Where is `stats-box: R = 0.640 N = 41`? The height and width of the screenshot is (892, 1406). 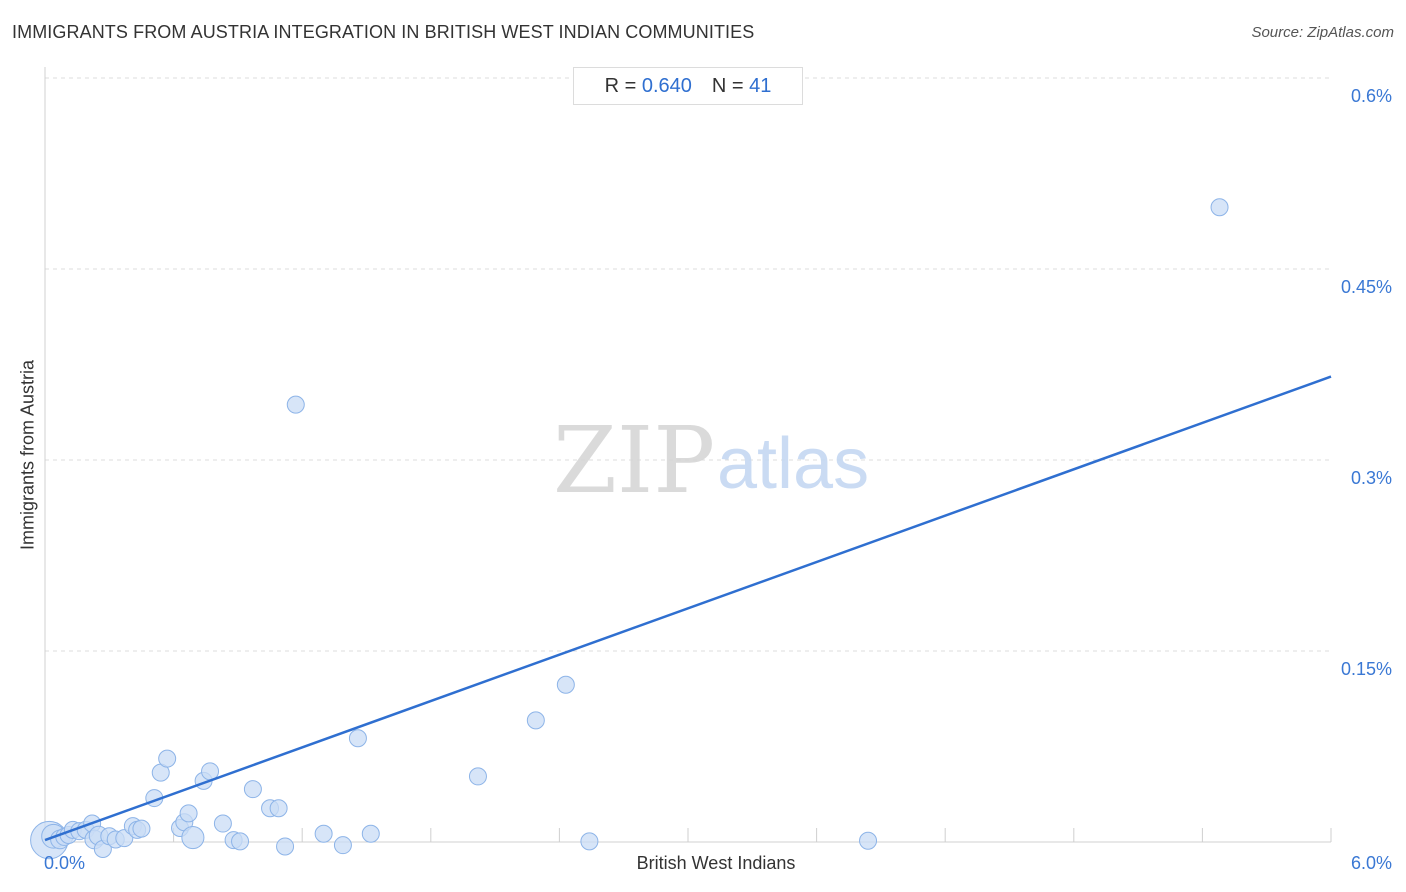
stats-box: R = 0.640 N = 41 is located at coordinates (688, 86).